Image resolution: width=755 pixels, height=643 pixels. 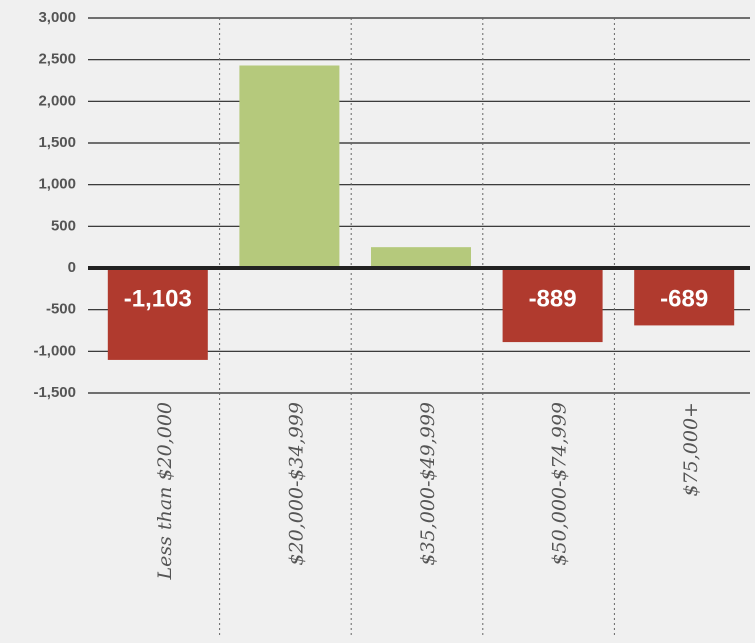 I want to click on y-tick-label: 500, so click(x=63, y=225).